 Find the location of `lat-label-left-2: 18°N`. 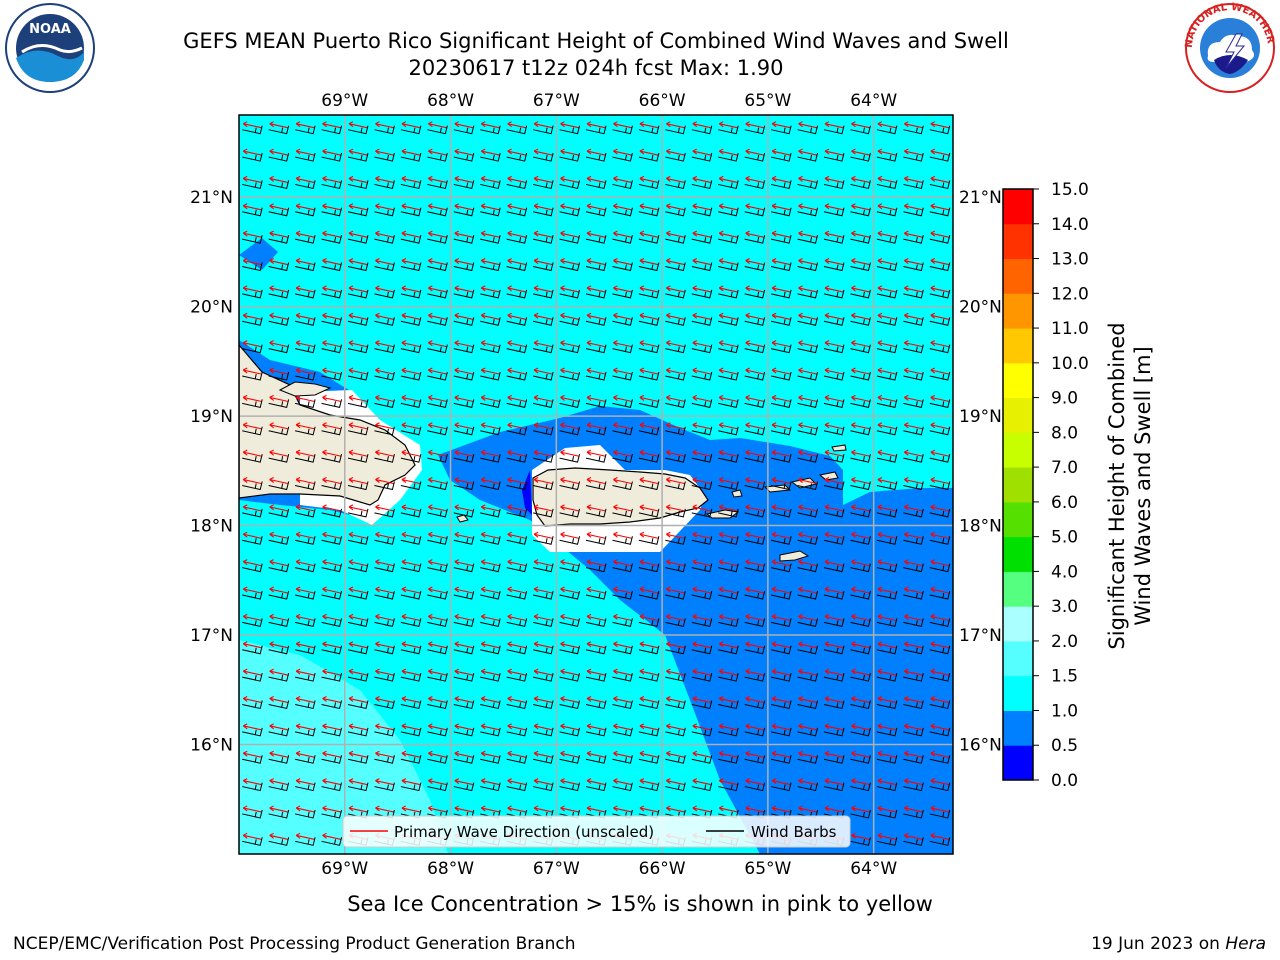

lat-label-left-2: 18°N is located at coordinates (211, 527).